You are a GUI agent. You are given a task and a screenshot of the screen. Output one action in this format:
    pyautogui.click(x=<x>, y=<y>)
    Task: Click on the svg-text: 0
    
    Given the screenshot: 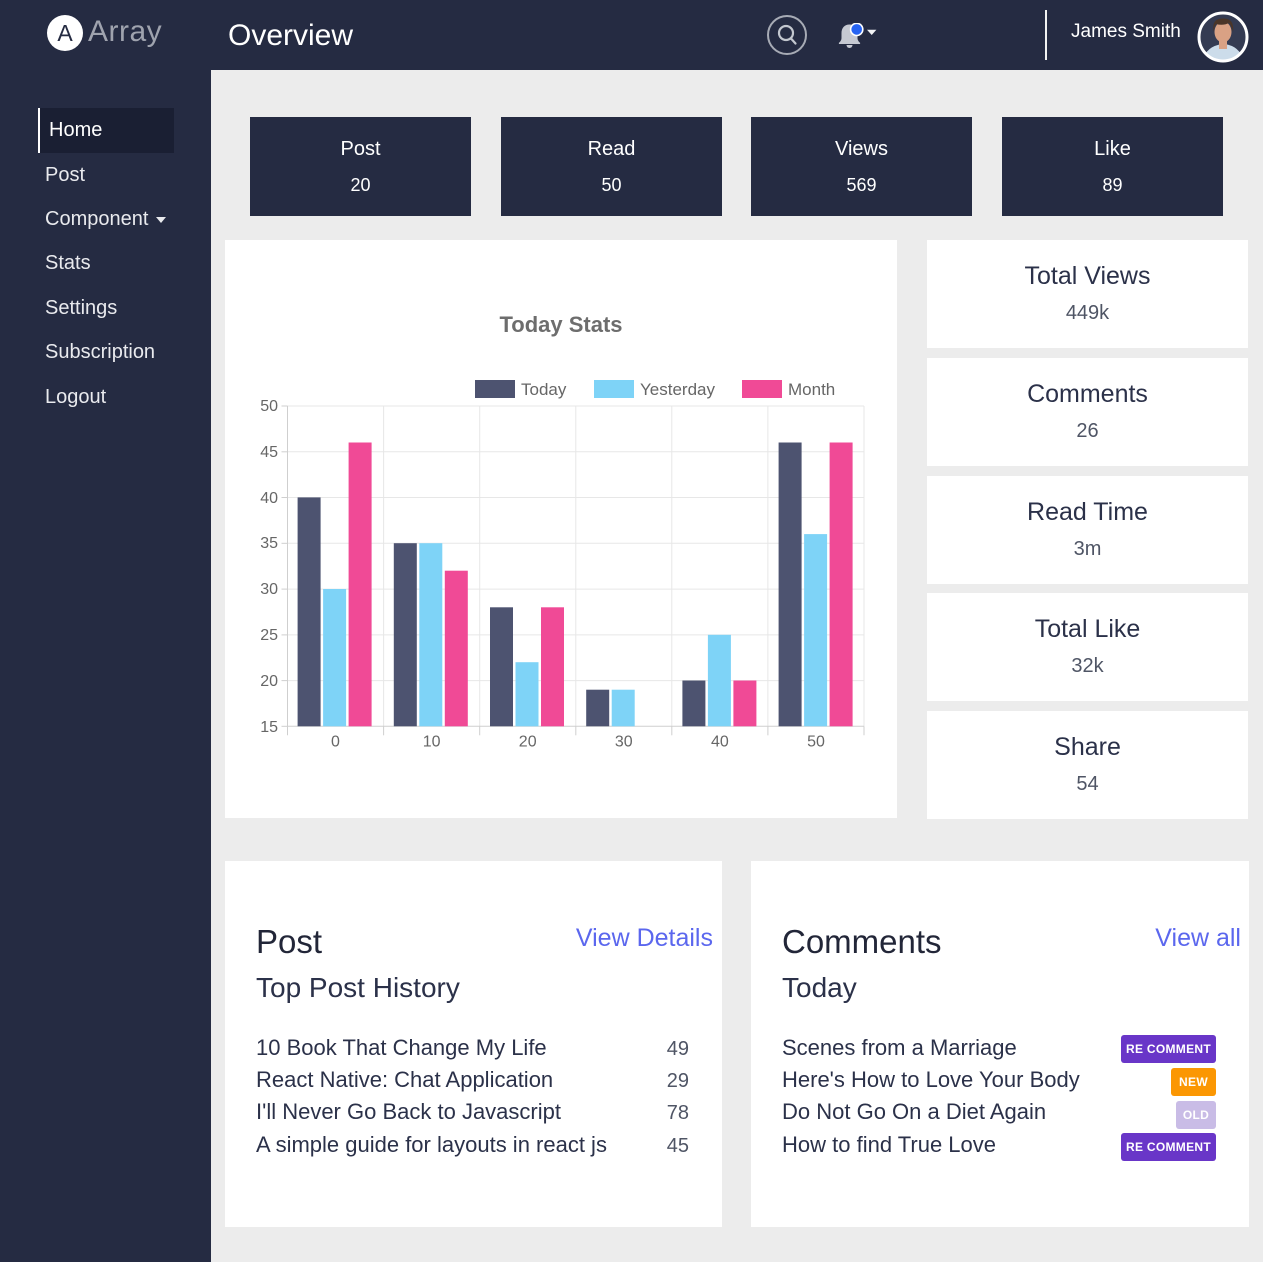 What is the action you would take?
    pyautogui.click(x=335, y=742)
    